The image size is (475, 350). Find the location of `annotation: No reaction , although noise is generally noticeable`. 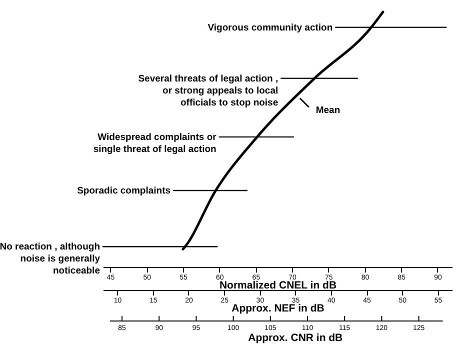

annotation: No reaction , although noise is generally noticeable is located at coordinates (50, 259).